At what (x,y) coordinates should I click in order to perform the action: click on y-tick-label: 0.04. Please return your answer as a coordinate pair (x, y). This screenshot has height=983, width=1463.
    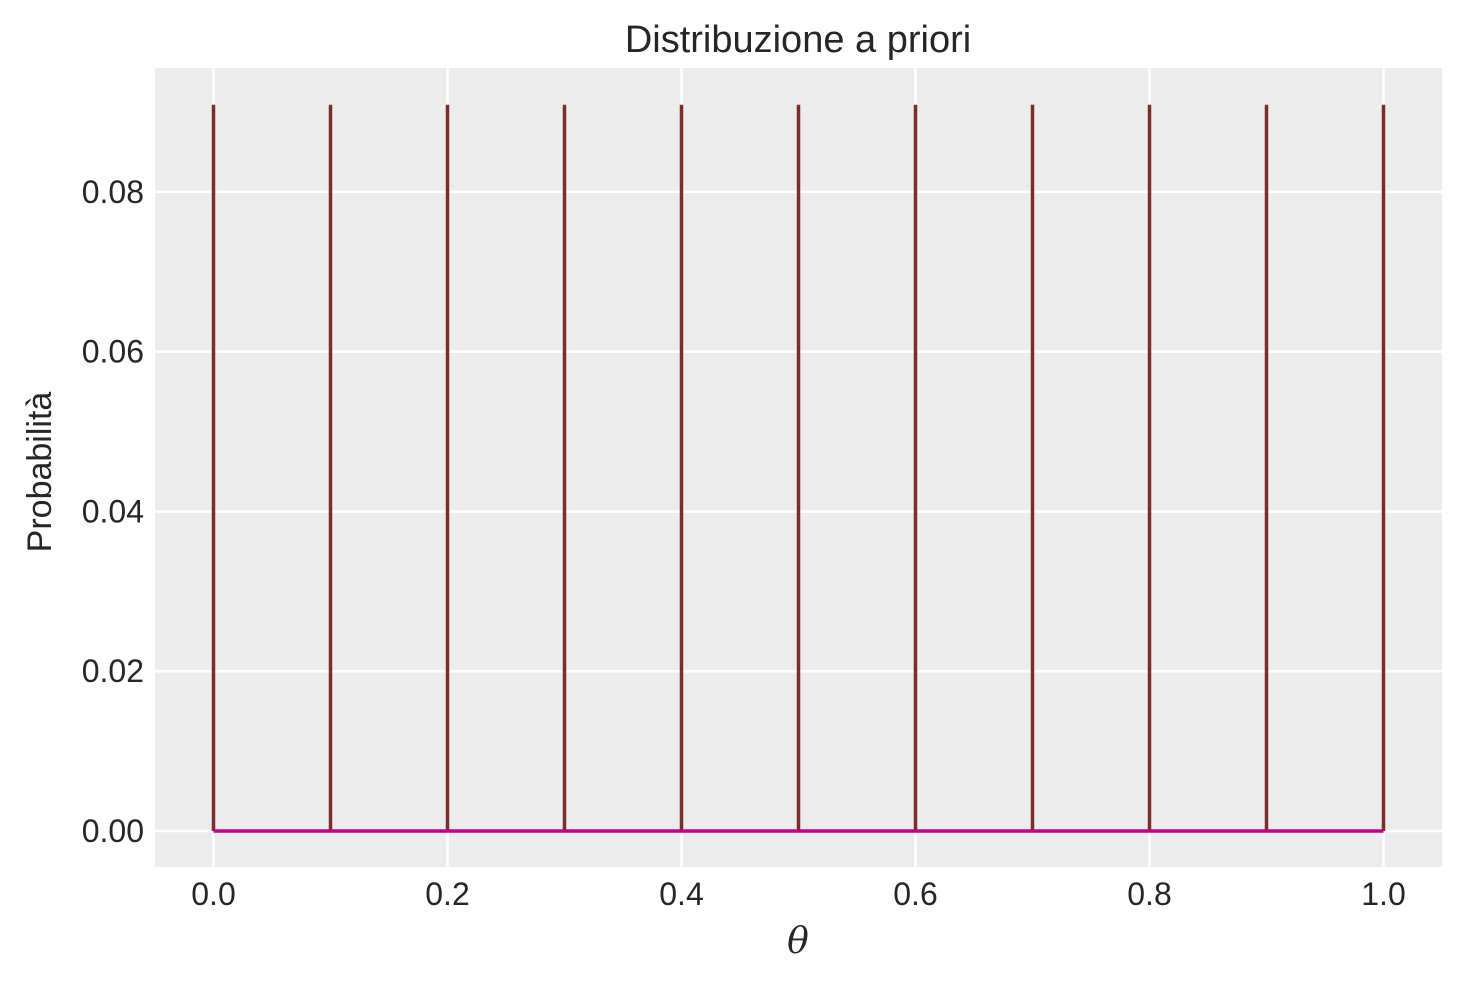
    Looking at the image, I should click on (113, 511).